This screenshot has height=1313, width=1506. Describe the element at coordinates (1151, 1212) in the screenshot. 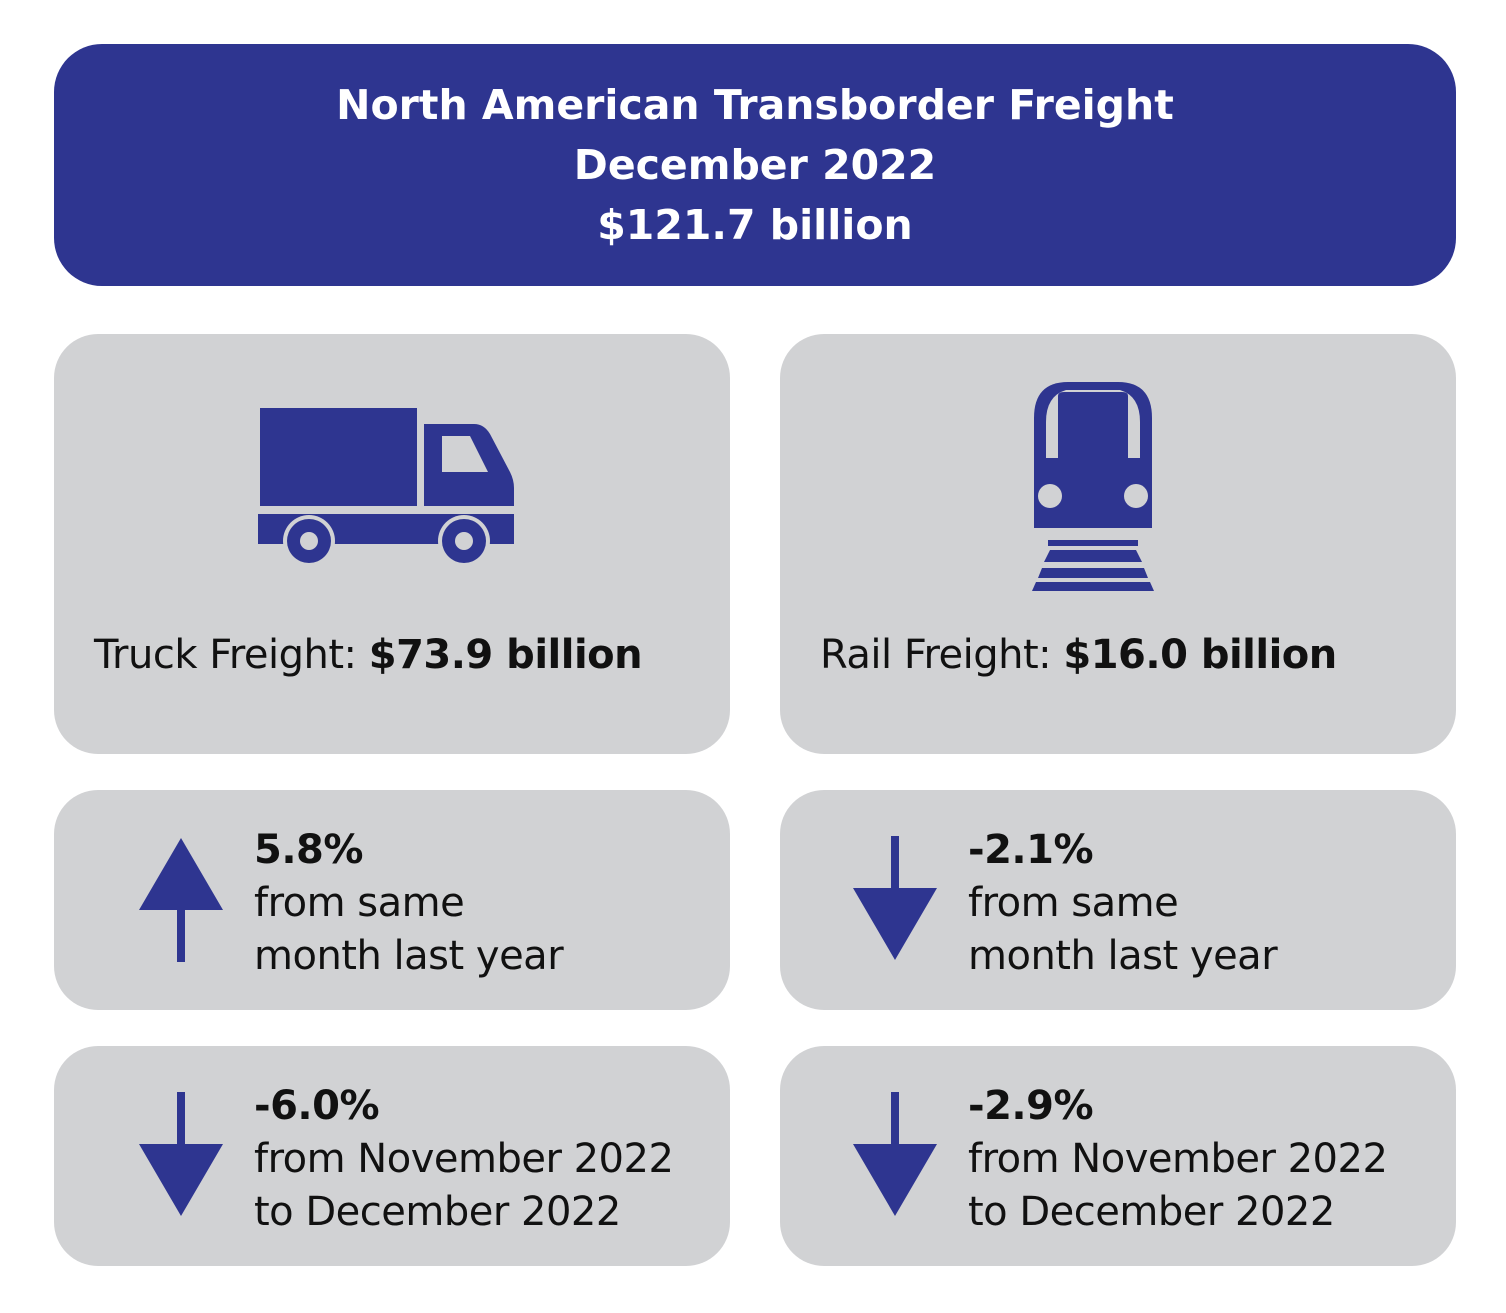

I see `rail-mom-line2: to December 2022` at that location.